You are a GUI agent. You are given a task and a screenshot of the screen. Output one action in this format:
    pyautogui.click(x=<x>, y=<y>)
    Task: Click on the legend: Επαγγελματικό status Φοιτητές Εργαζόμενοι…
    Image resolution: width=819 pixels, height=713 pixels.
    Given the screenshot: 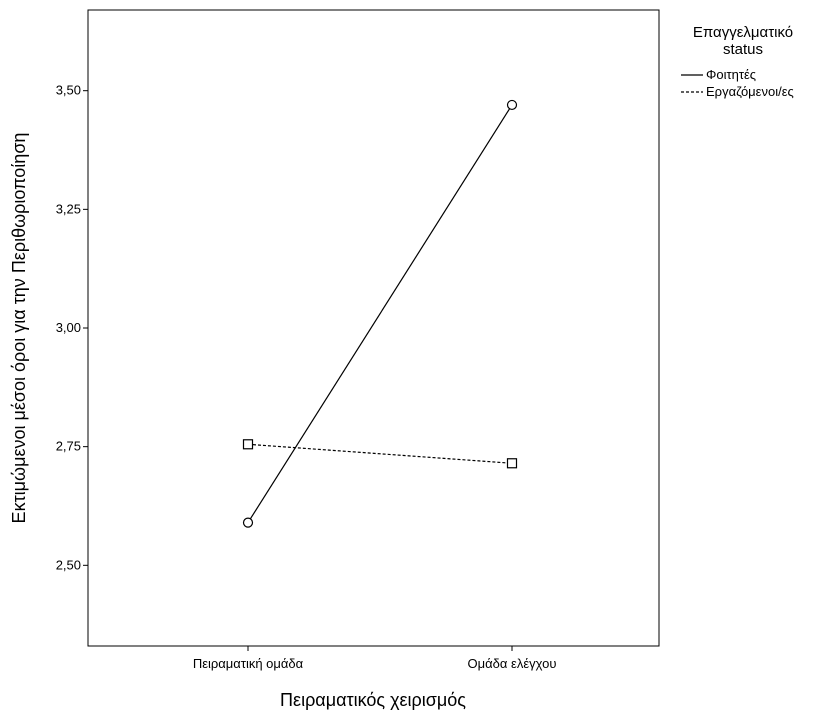 What is the action you would take?
    pyautogui.click(x=737, y=61)
    